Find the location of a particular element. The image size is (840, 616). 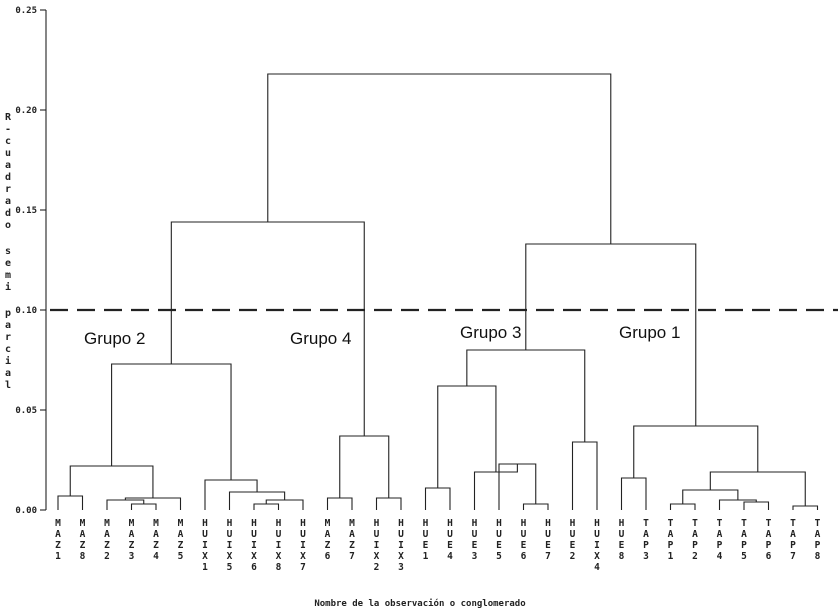

group-annotations: Grupo 2 Grupo 4 Grupo 3 Grupo 1 is located at coordinates (382, 335).